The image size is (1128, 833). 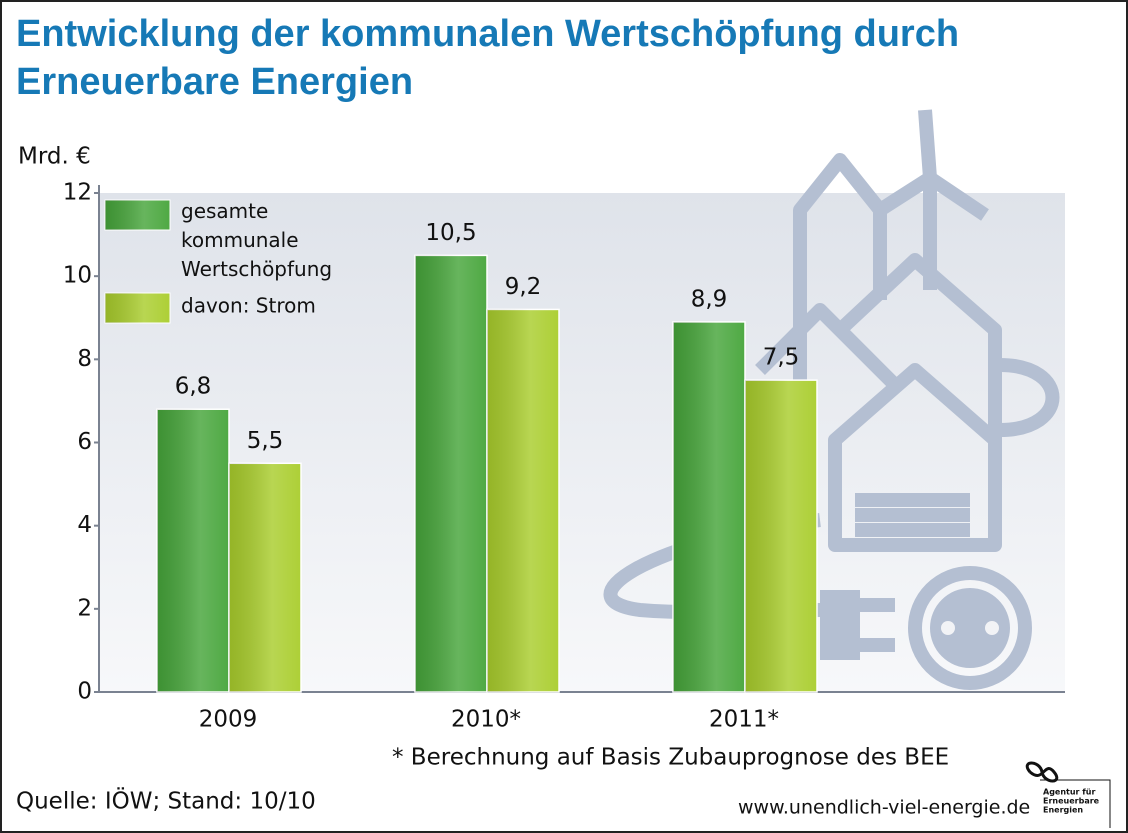 I want to click on logo-text: Agentur für, so click(x=1069, y=792).